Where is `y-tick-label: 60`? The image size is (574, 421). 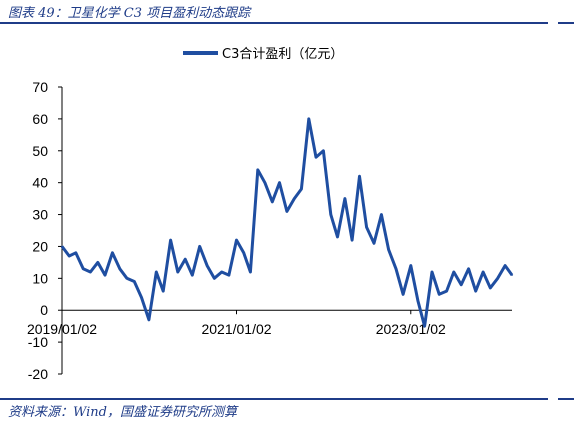 y-tick-label: 60 is located at coordinates (40, 119).